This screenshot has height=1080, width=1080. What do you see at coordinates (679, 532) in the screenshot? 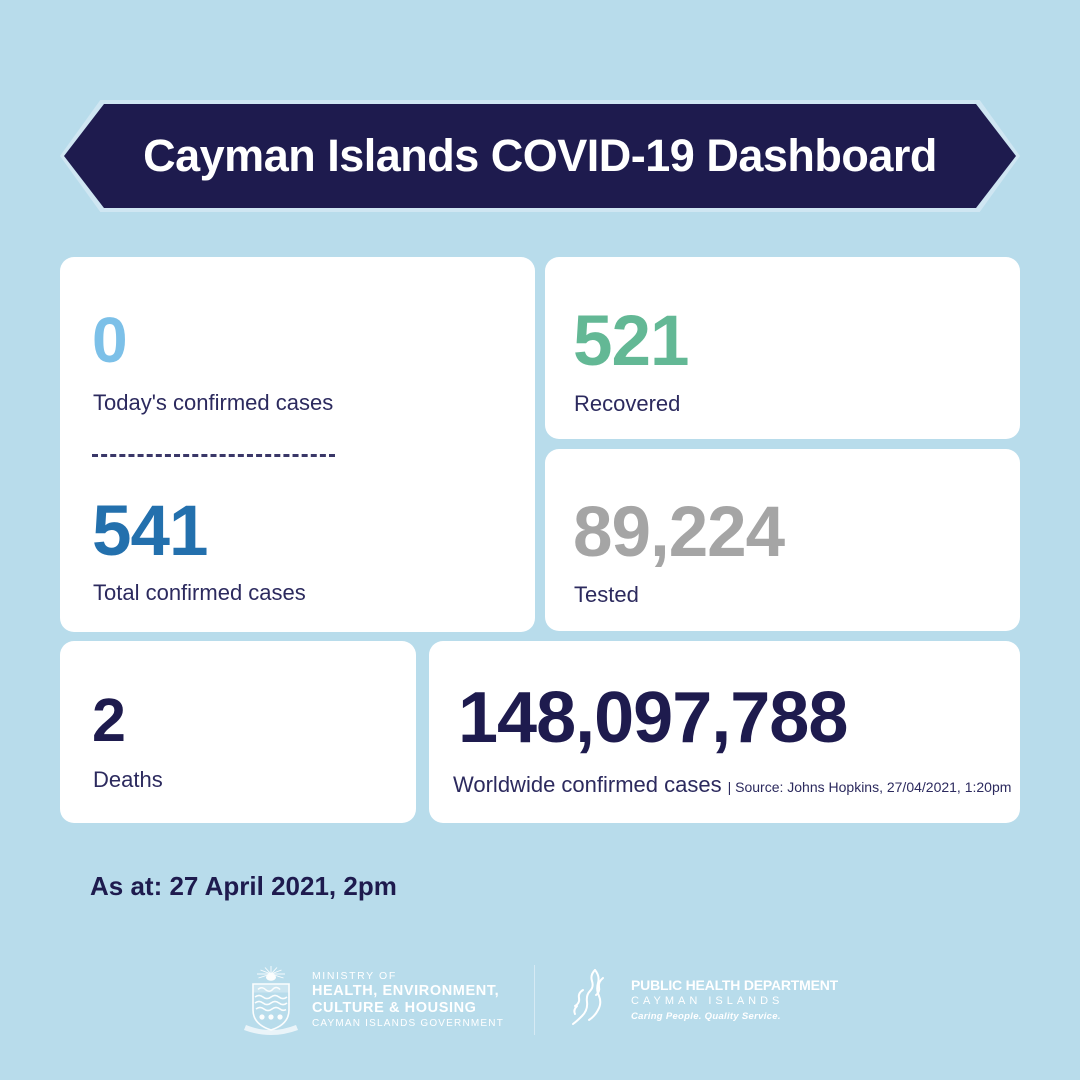
I see `tested-value: 89,224` at bounding box center [679, 532].